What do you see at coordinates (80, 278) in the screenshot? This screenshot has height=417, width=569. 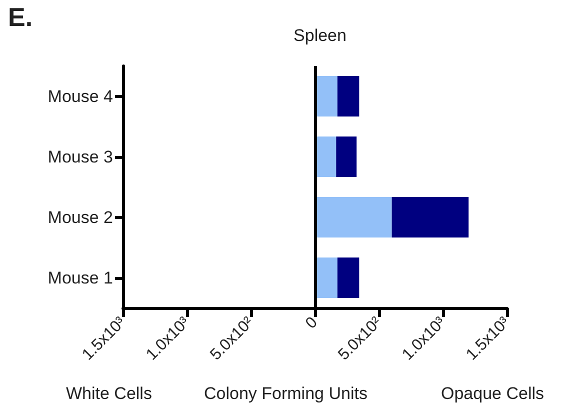 I see `y-tick-label: Mouse 1` at bounding box center [80, 278].